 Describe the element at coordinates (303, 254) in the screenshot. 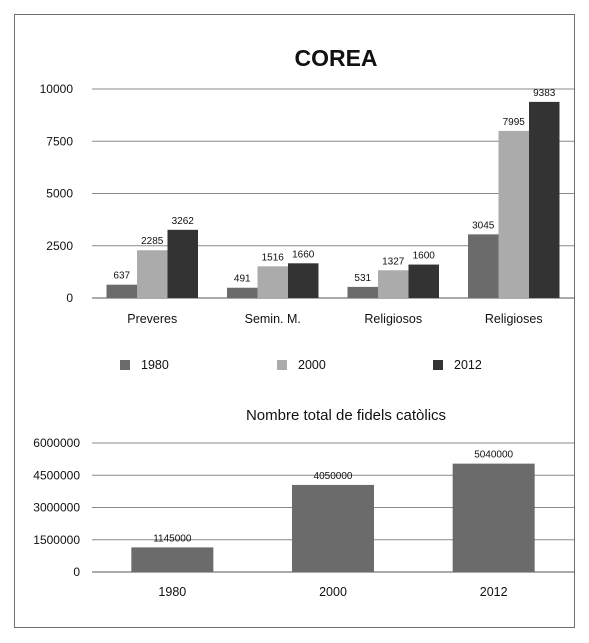

I see `chart1-data-label: 1660` at that location.